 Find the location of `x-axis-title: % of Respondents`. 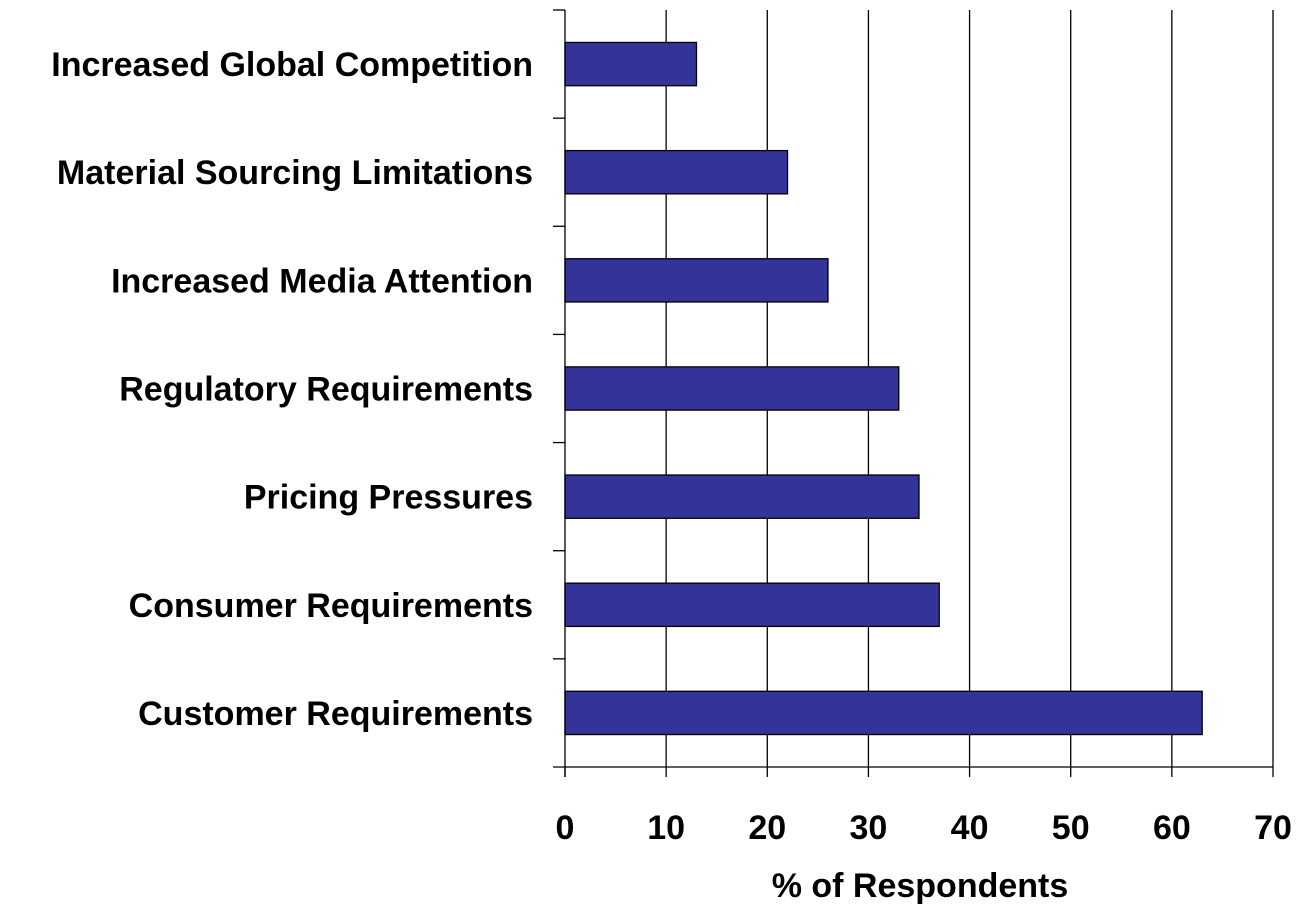

x-axis-title: % of Respondents is located at coordinates (920, 886).